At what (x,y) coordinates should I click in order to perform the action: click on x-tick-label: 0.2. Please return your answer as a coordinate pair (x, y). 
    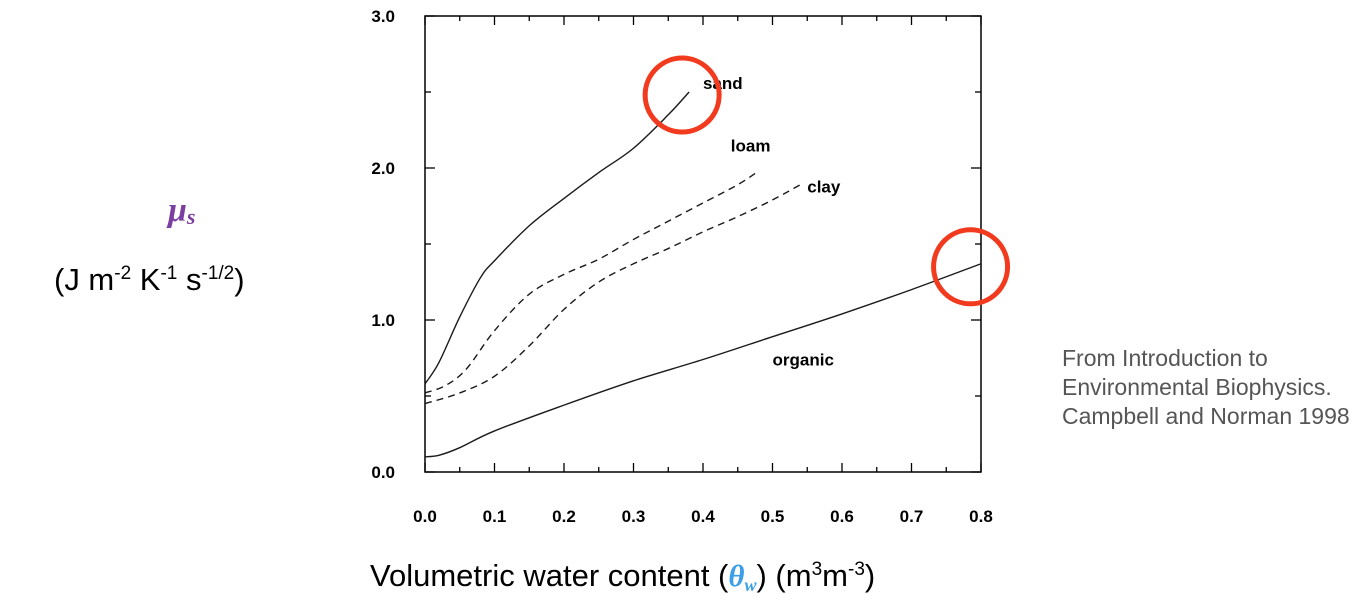
    Looking at the image, I should click on (564, 516).